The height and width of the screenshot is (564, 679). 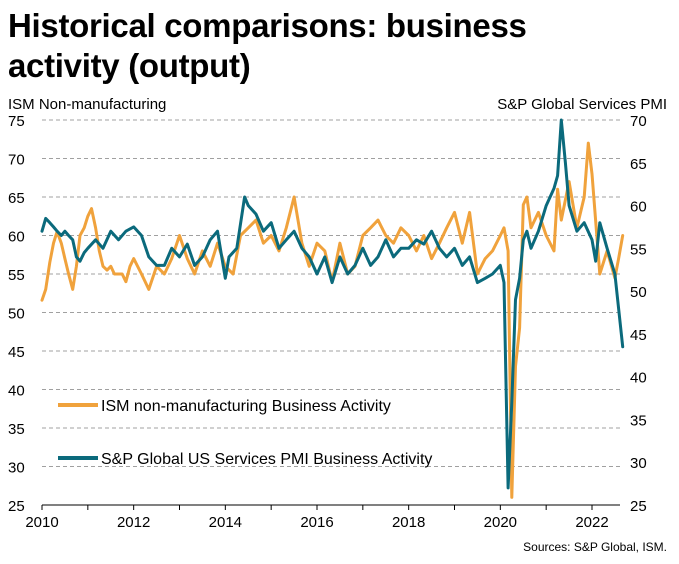 I want to click on x-axis: 2010 2012 2014 2016 2018 2020 2022, so click(x=322, y=517).